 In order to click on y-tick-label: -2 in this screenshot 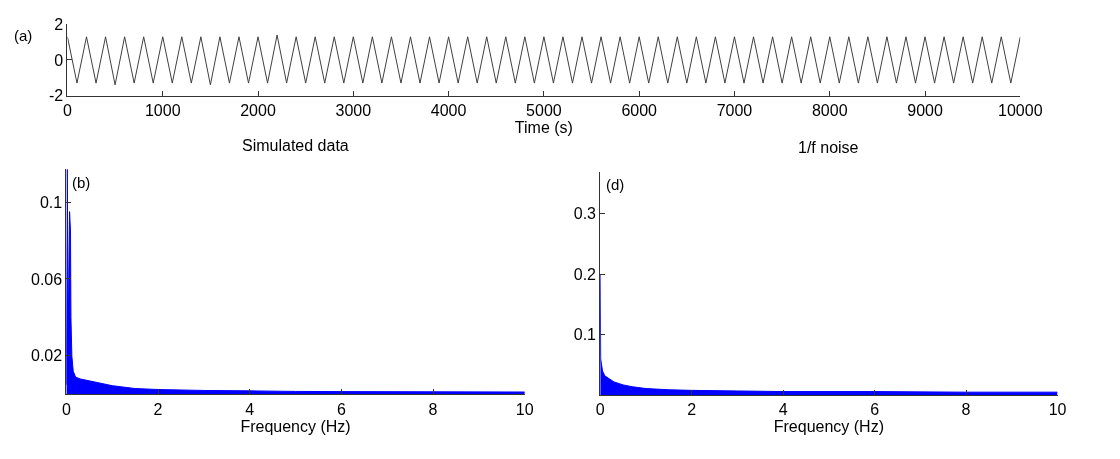, I will do `click(56, 96)`.